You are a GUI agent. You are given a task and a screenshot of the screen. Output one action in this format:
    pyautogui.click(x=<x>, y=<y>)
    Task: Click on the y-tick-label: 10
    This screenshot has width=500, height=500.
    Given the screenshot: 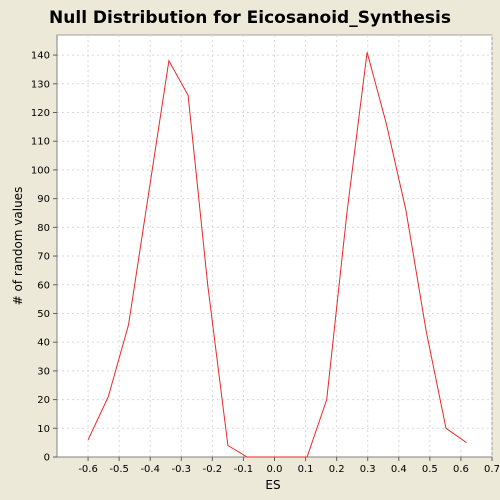 What is the action you would take?
    pyautogui.click(x=43, y=429)
    